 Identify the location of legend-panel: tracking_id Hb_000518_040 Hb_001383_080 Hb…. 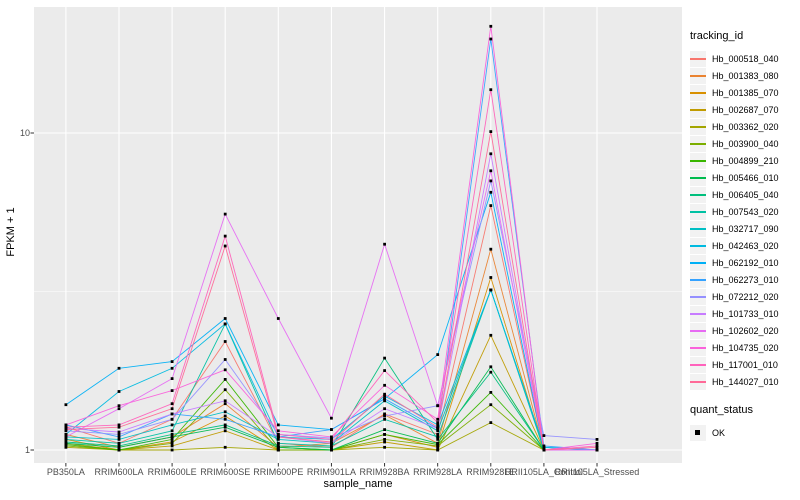
(745, 235).